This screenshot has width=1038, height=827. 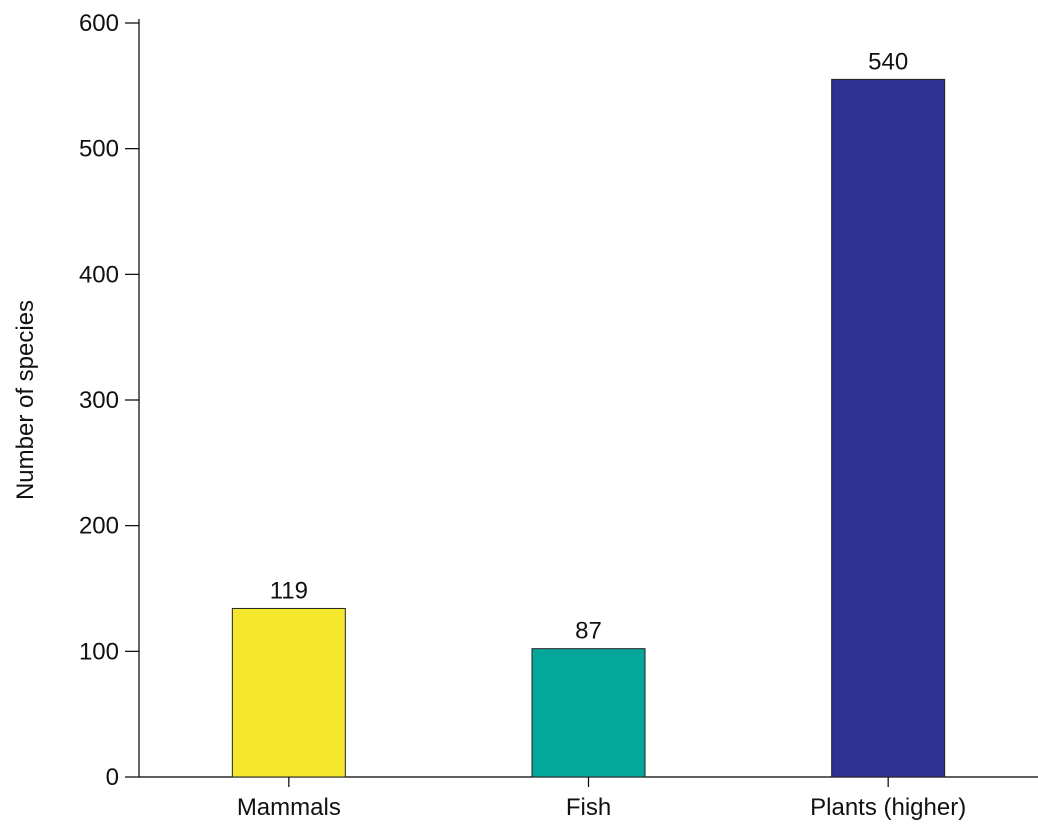 What do you see at coordinates (588, 713) in the screenshot?
I see `bar-fish` at bounding box center [588, 713].